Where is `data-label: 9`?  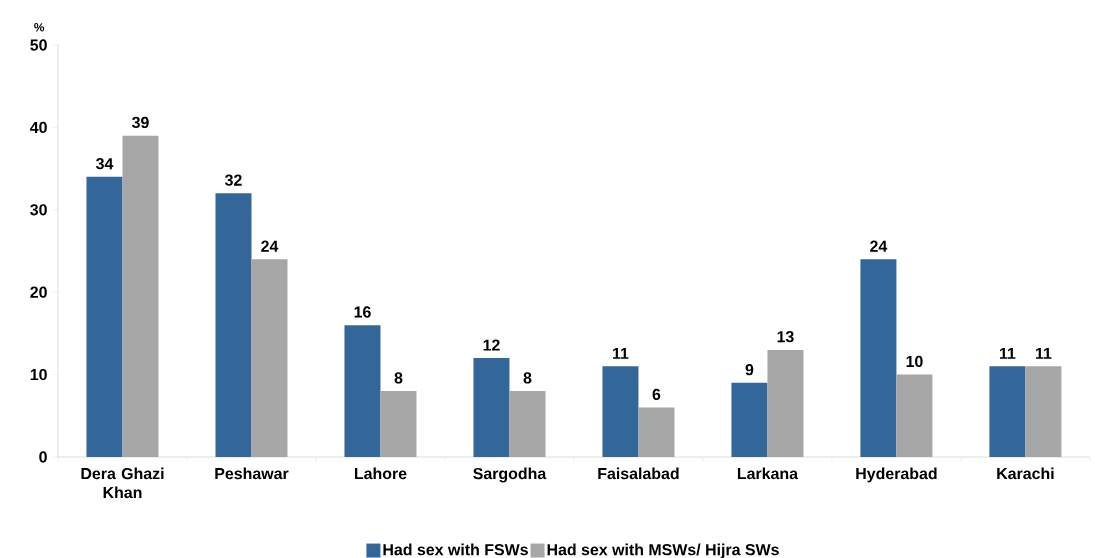 data-label: 9 is located at coordinates (749, 370).